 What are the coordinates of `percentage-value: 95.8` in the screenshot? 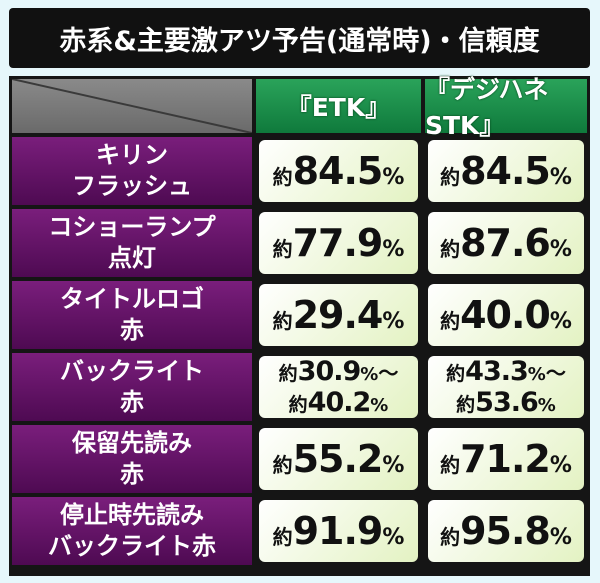 It's located at (505, 531).